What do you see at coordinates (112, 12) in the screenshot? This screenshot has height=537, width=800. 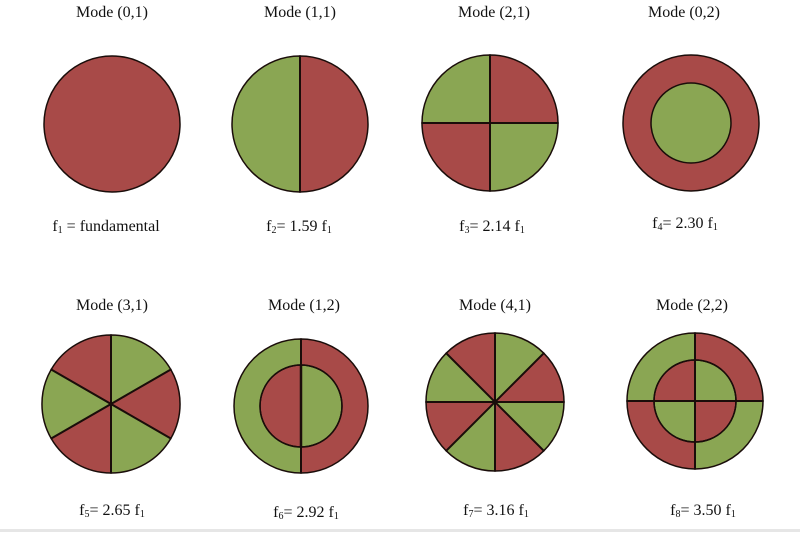 I see `mode-title: Mode (0,1)` at bounding box center [112, 12].